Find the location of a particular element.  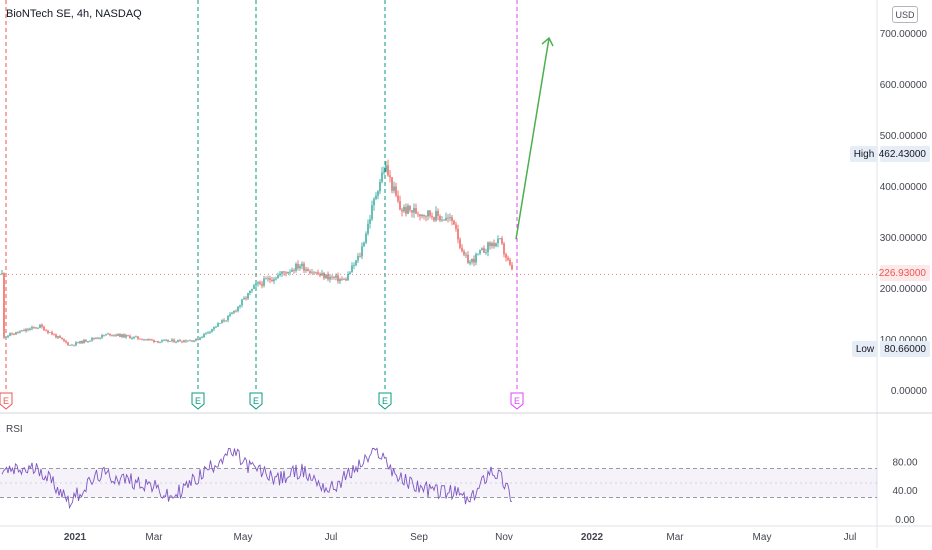

price-scale-label: 100.00000 is located at coordinates (904, 340).